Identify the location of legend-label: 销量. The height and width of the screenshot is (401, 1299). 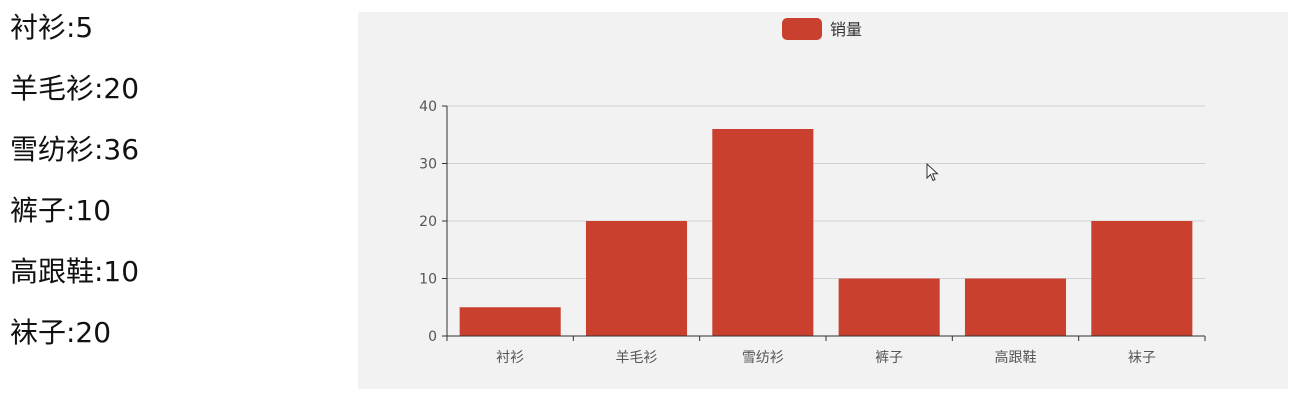
(846, 29).